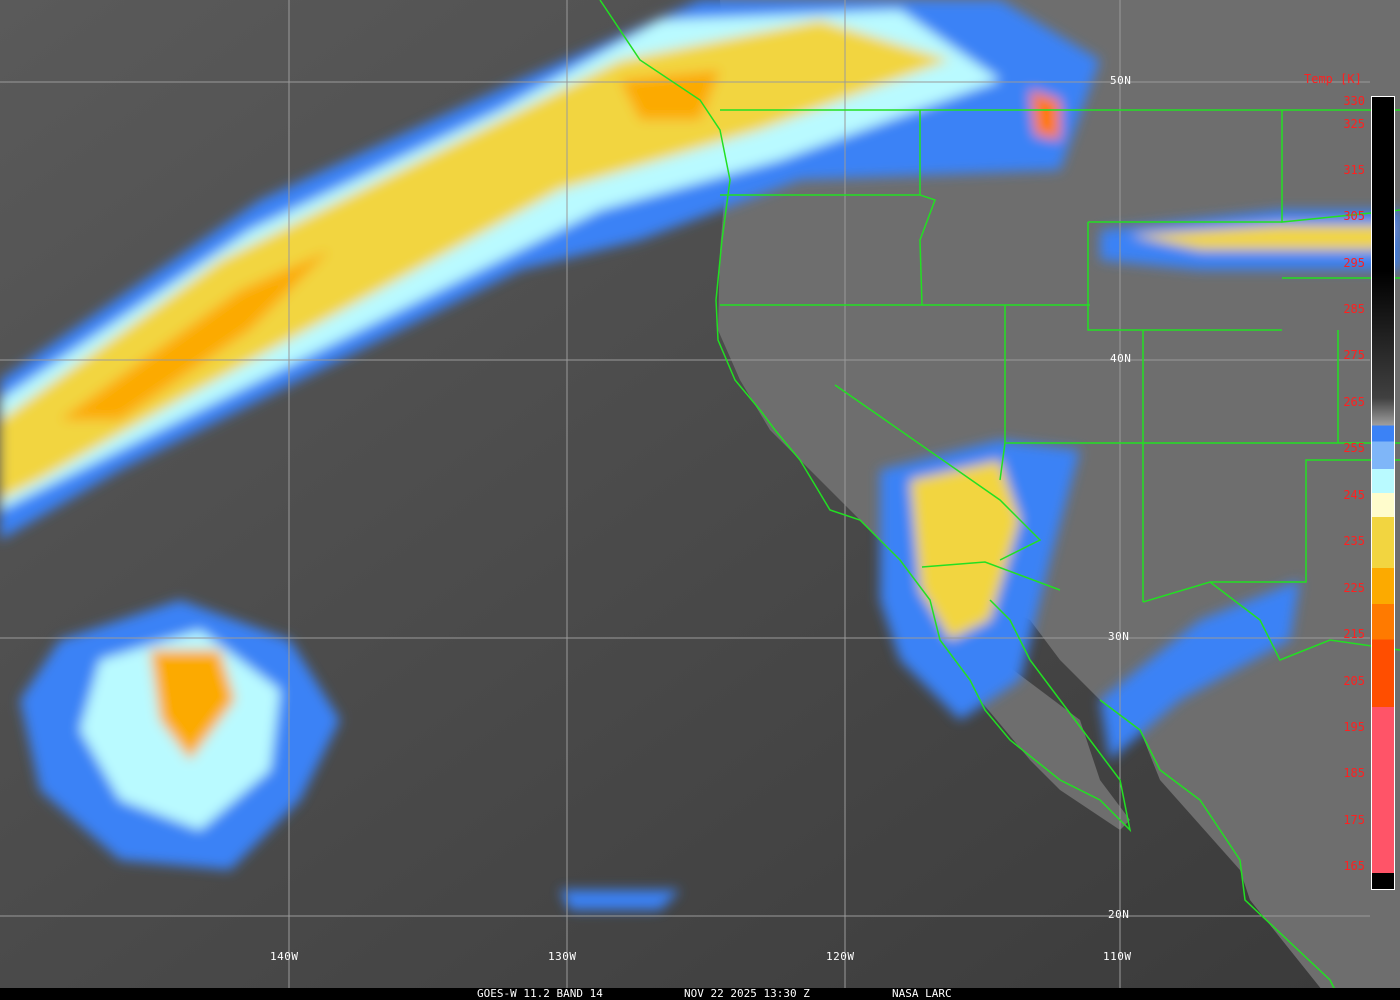 This screenshot has height=1000, width=1400. I want to click on lon-label-120w: 120W, so click(840, 956).